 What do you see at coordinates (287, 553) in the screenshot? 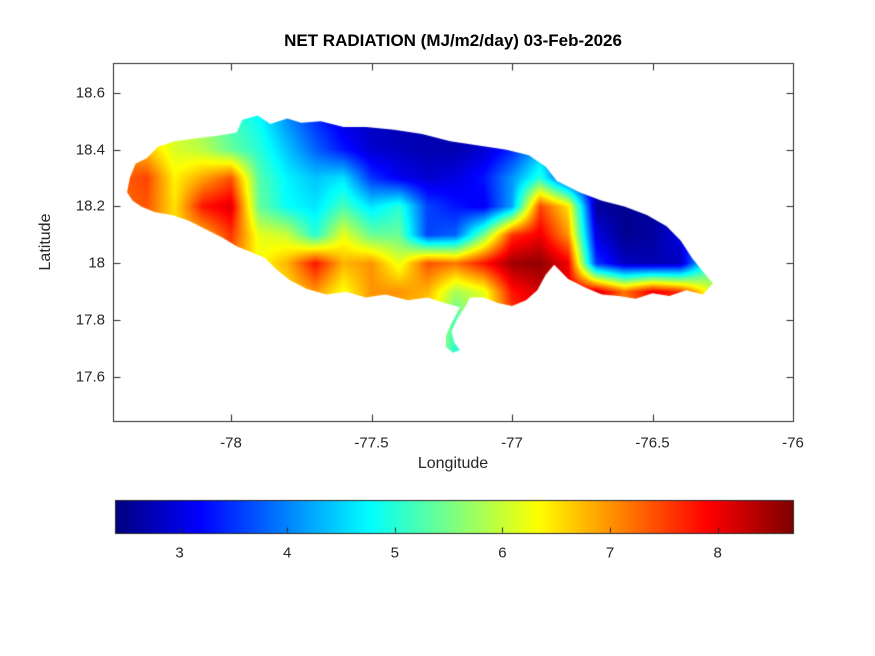
I see `colorbar-tick-label: 4` at bounding box center [287, 553].